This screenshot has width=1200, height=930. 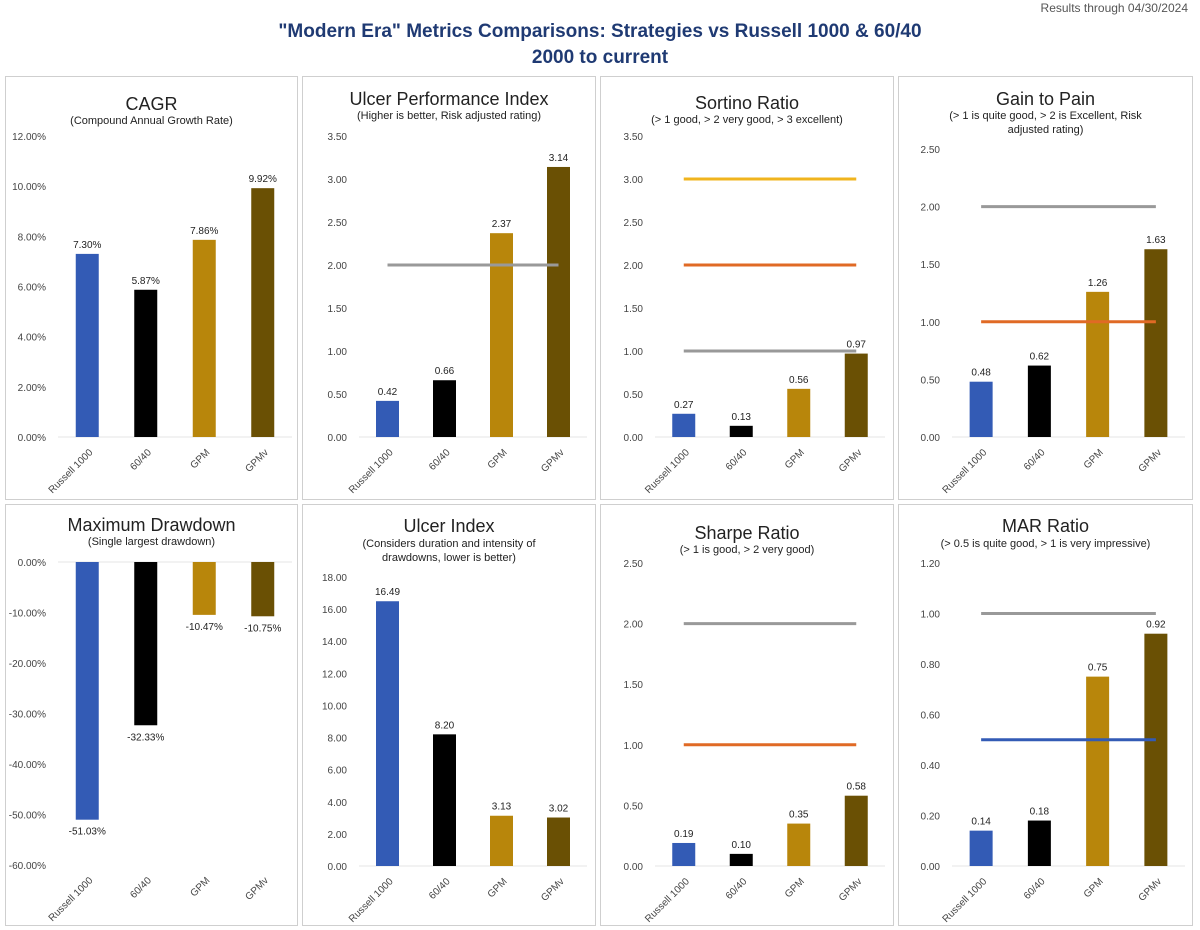 I want to click on chart-title: Ulcer Index, so click(x=449, y=526).